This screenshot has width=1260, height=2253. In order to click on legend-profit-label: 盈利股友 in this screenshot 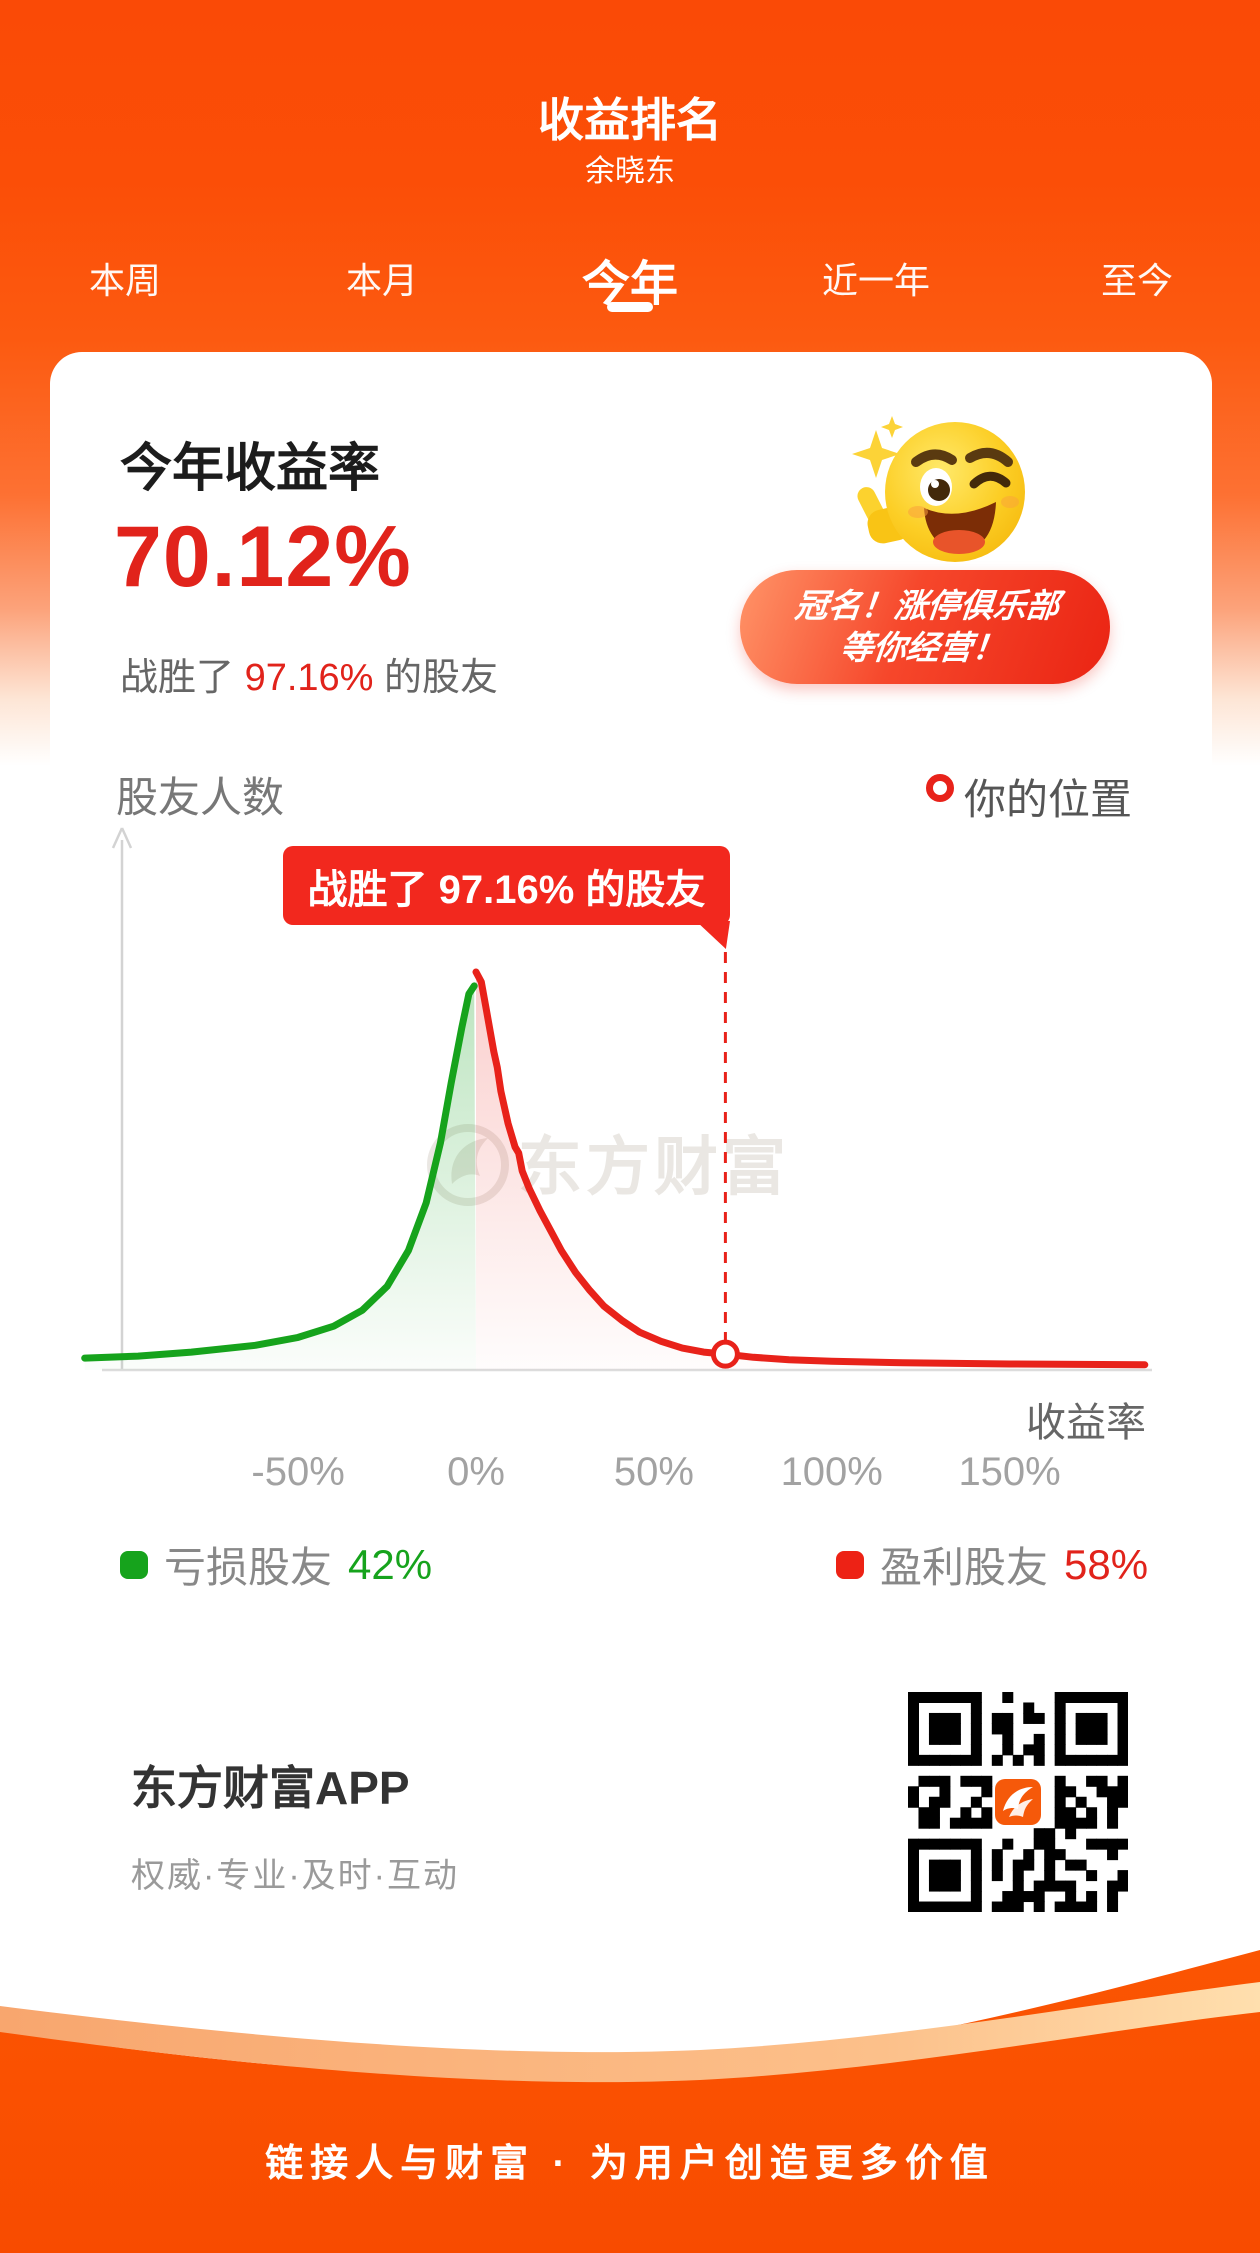, I will do `click(964, 1567)`.